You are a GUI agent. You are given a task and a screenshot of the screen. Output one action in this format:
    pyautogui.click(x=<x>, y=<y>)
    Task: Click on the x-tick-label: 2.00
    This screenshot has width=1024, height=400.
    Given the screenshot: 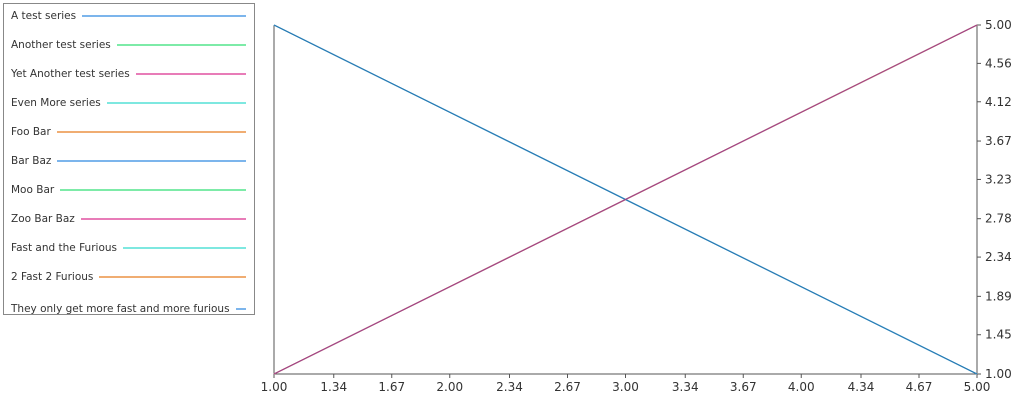 What is the action you would take?
    pyautogui.click(x=449, y=387)
    